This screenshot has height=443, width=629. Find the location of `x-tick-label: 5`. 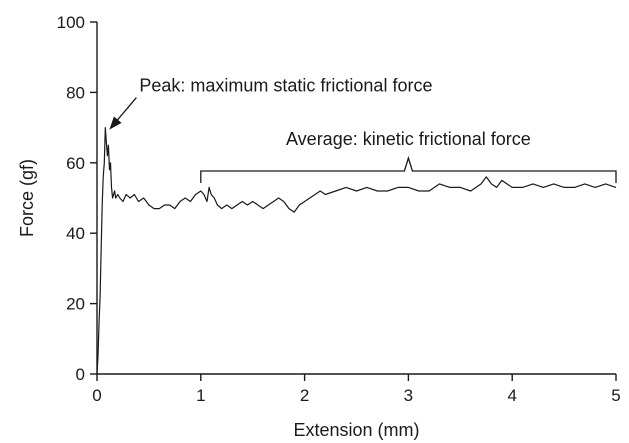

x-tick-label: 5 is located at coordinates (615, 395).